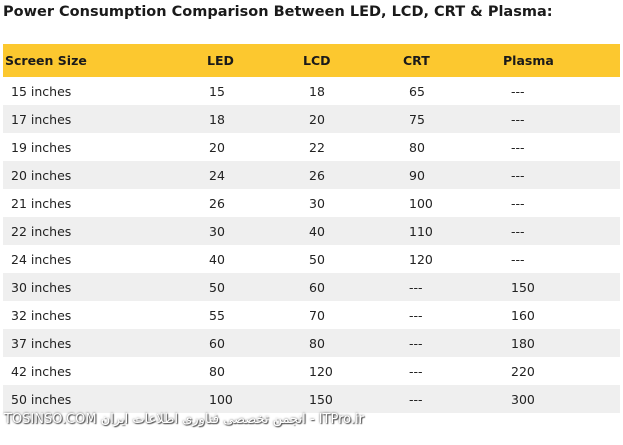 This screenshot has height=445, width=623. What do you see at coordinates (41, 259) in the screenshot?
I see `cell-screen-size: 24 inches` at bounding box center [41, 259].